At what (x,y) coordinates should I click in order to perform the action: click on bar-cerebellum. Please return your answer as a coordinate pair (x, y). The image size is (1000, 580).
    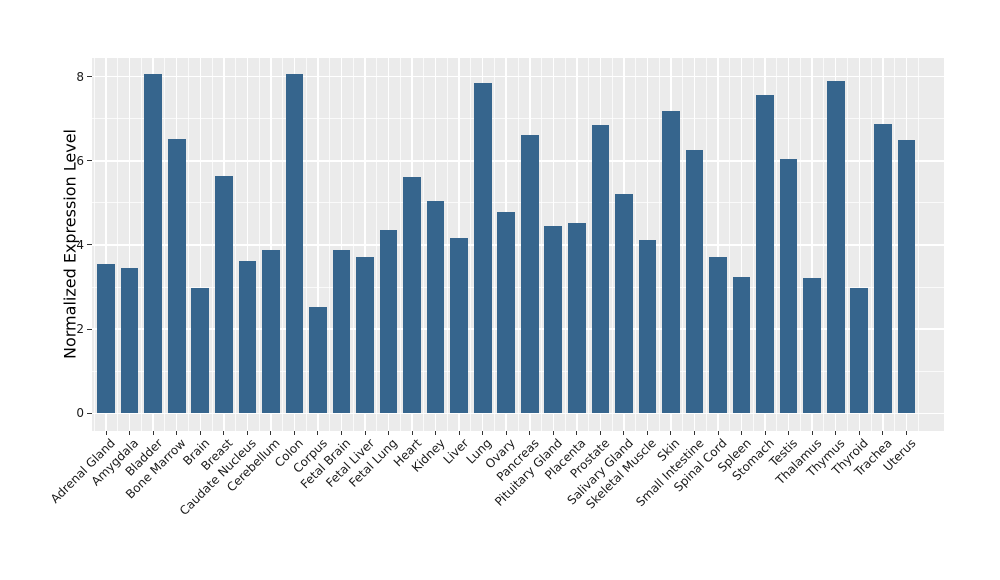
    Looking at the image, I should click on (271, 332).